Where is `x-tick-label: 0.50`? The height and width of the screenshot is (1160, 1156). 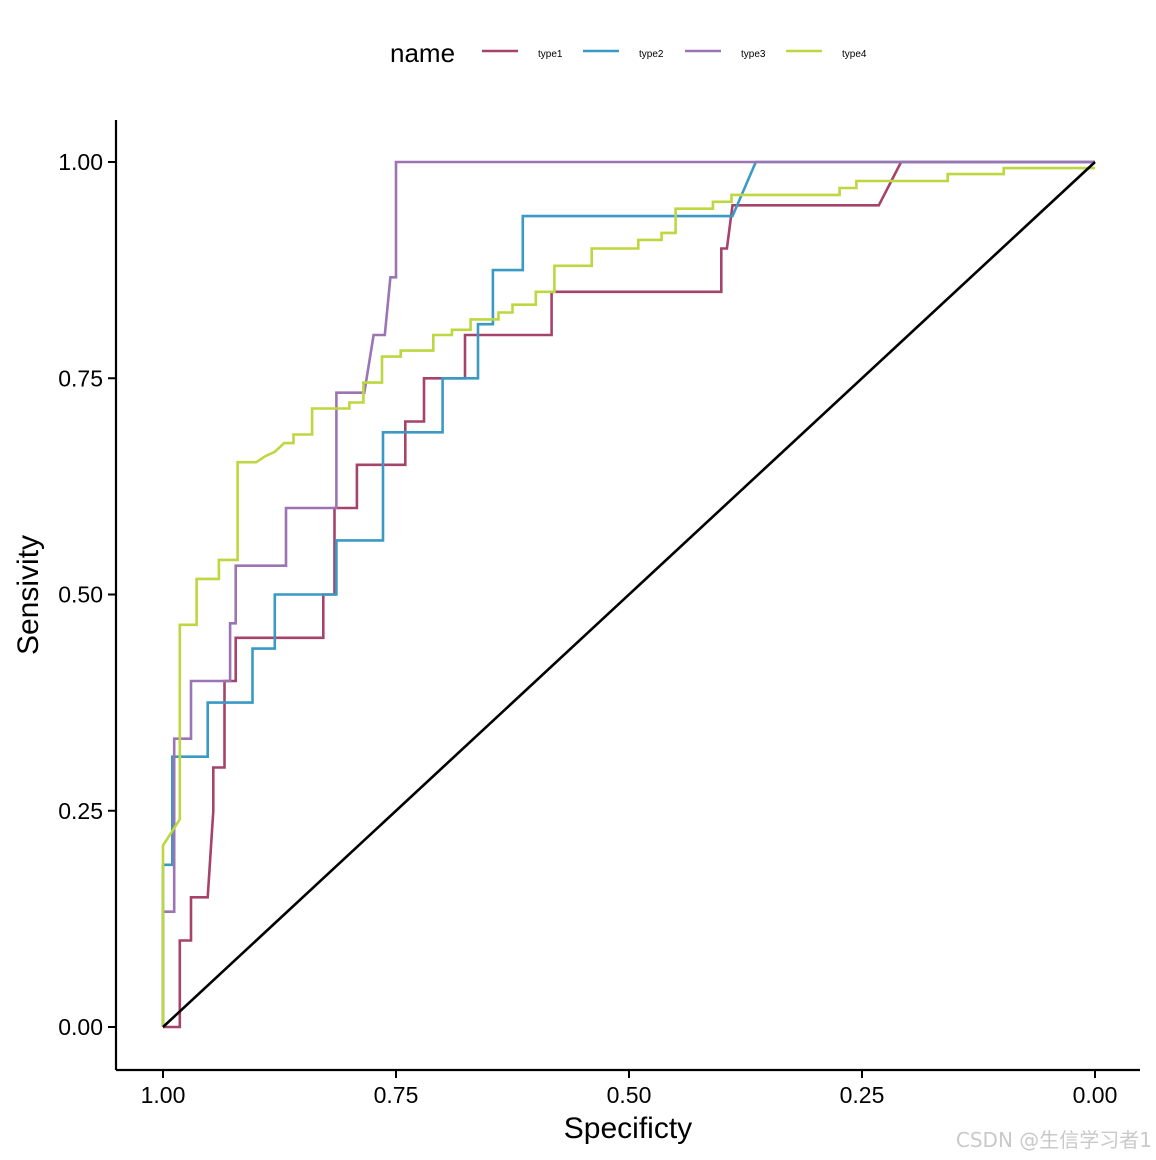 x-tick-label: 0.50 is located at coordinates (629, 1095).